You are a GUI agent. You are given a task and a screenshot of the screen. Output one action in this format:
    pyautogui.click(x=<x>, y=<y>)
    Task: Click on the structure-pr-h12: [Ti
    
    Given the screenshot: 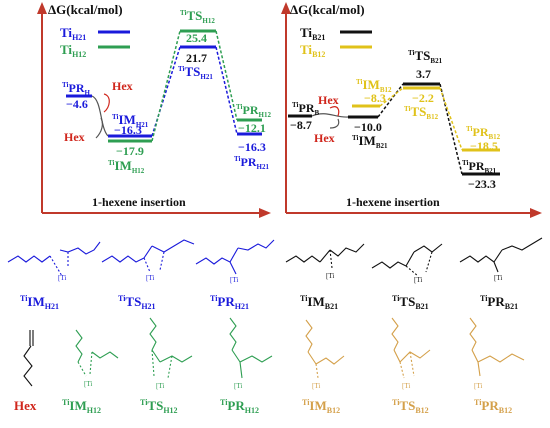 What is the action you would take?
    pyautogui.click(x=251, y=353)
    